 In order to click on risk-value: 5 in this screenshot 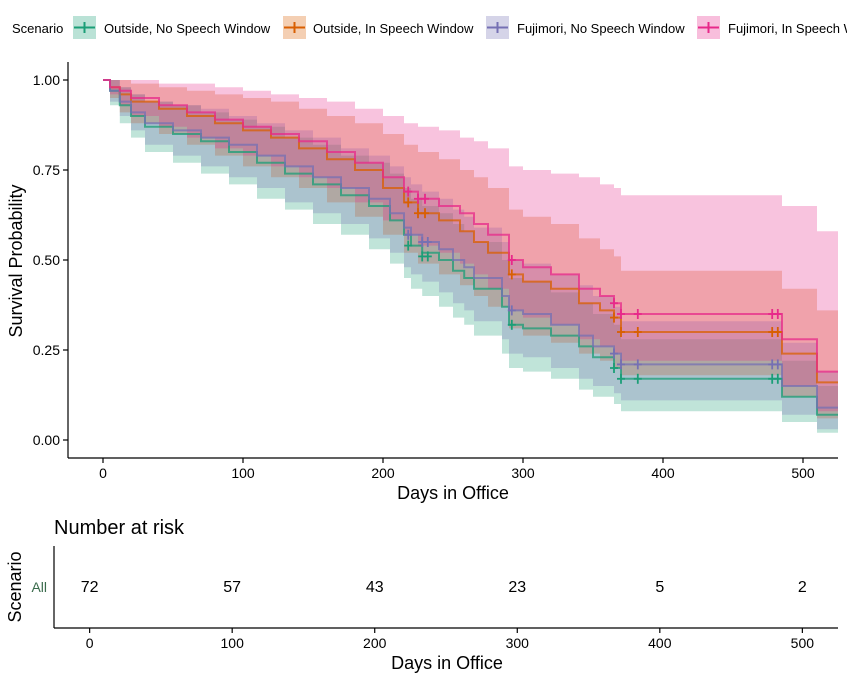, I will do `click(659, 587)`.